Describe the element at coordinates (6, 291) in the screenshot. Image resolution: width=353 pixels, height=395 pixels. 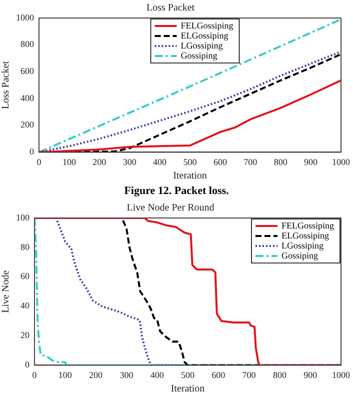
I see `y-axis-title: Live Node` at that location.